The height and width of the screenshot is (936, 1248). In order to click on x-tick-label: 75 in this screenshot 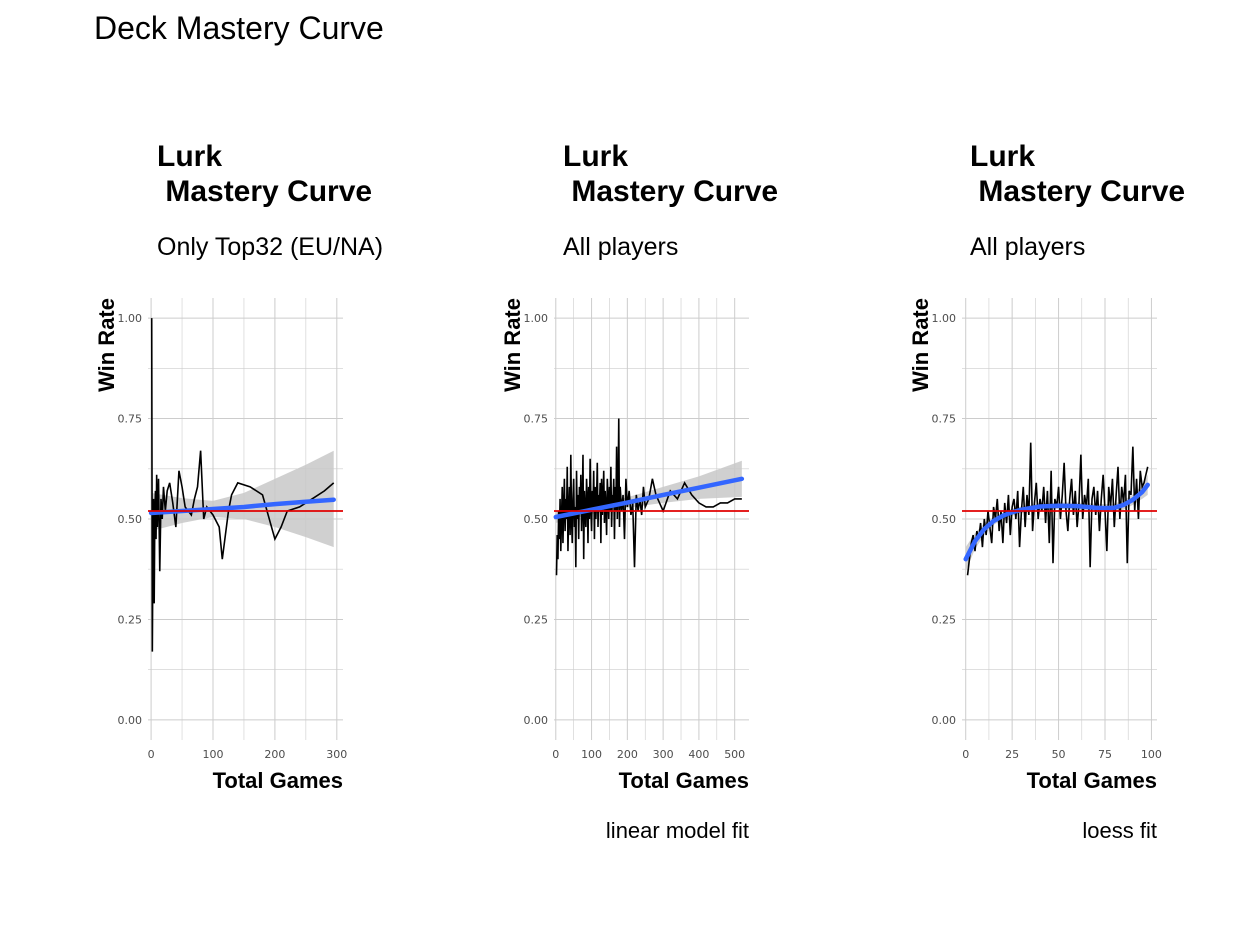, I will do `click(1105, 754)`.